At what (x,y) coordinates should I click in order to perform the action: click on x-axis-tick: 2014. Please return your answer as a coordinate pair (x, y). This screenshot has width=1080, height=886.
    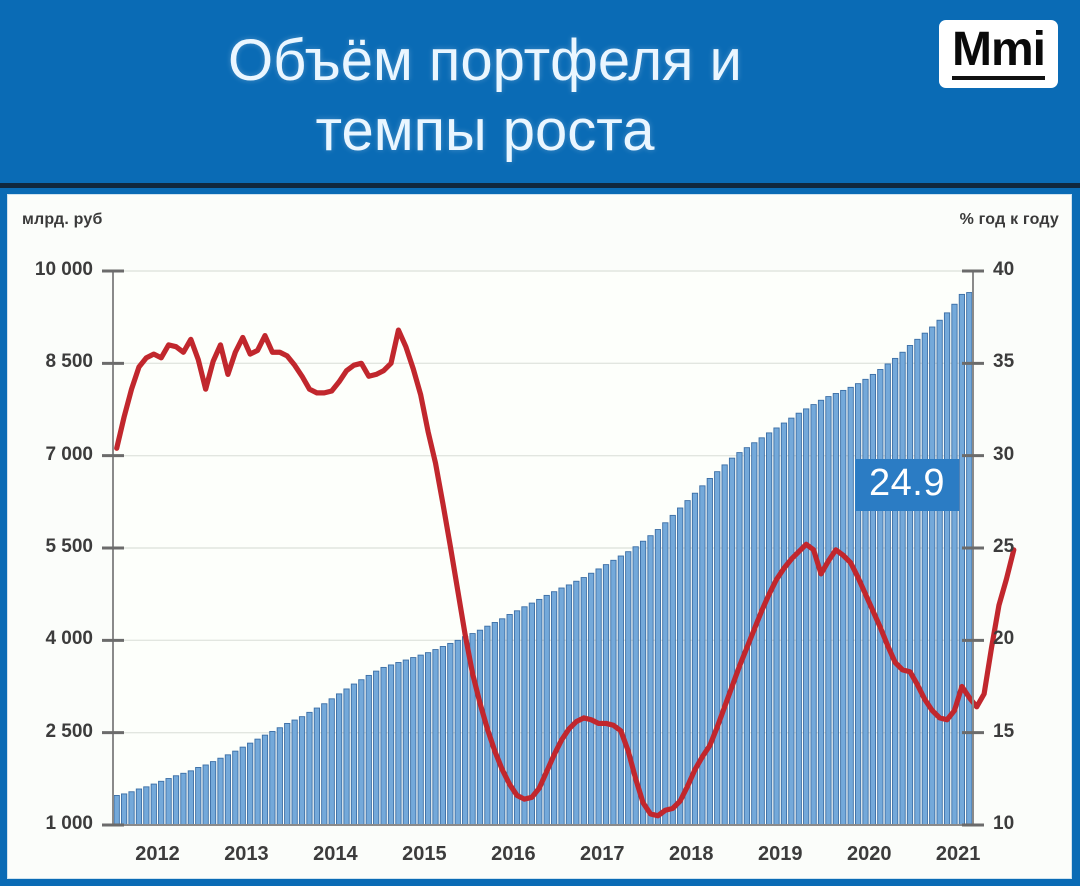
    Looking at the image, I should click on (335, 854).